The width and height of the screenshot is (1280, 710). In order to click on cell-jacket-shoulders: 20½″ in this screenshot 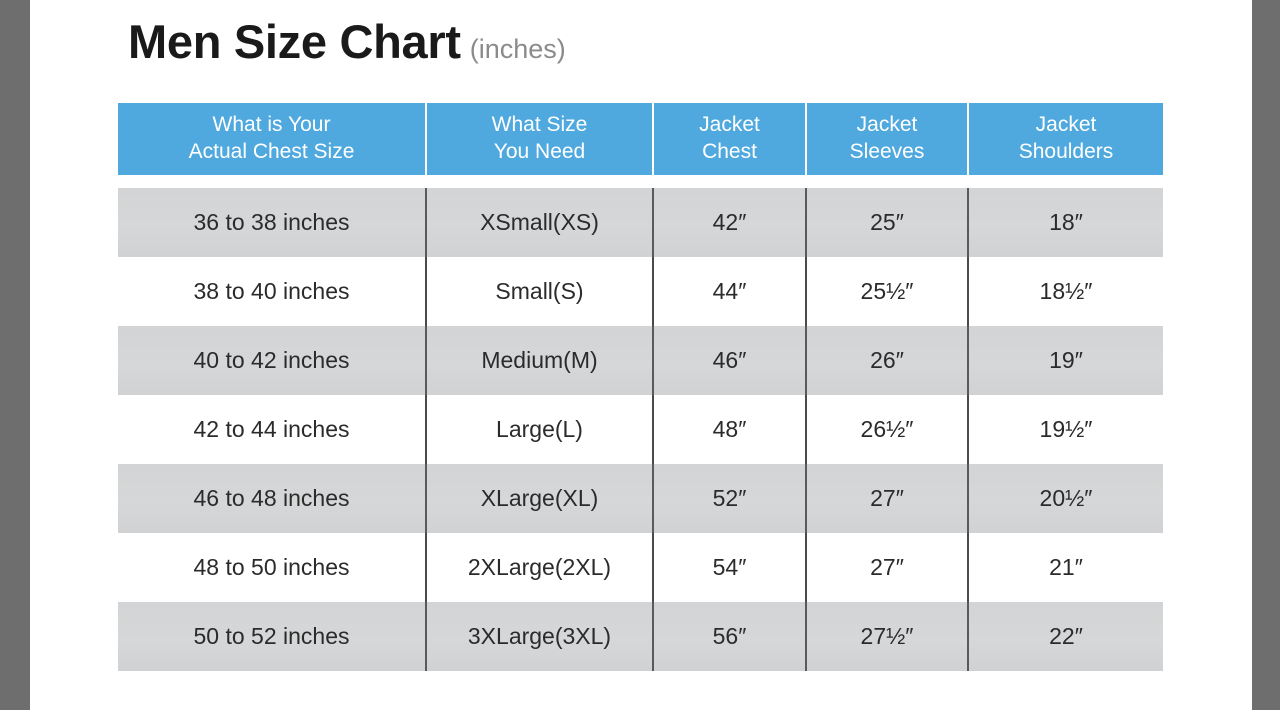, I will do `click(1065, 498)`.